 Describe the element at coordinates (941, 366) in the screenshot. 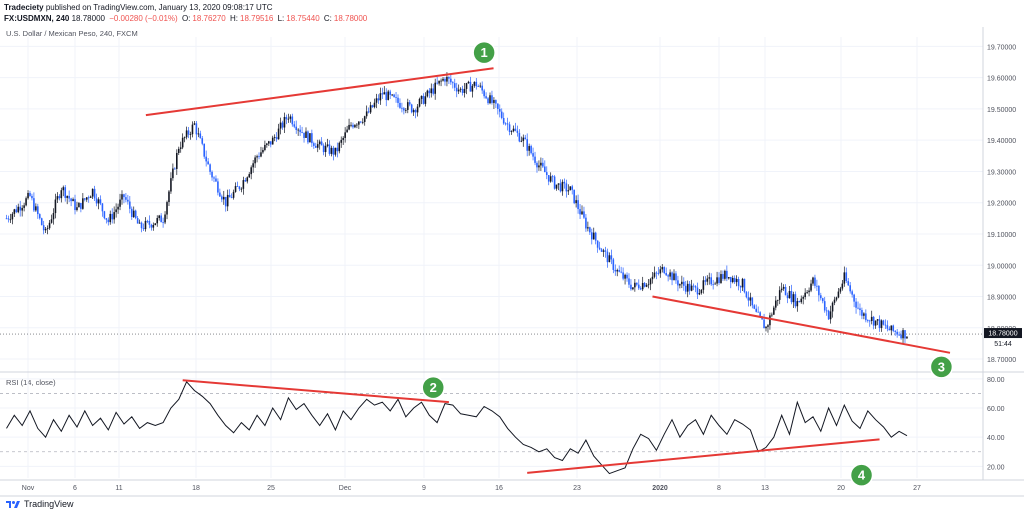

I see `number-marker-label: 3` at that location.